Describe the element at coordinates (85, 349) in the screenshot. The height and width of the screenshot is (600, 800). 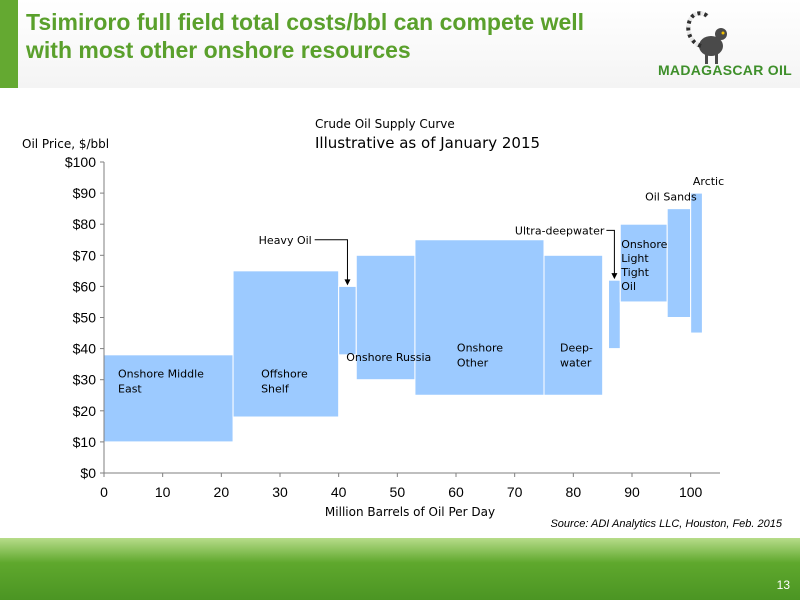
I see `y-tick-label: $40` at that location.